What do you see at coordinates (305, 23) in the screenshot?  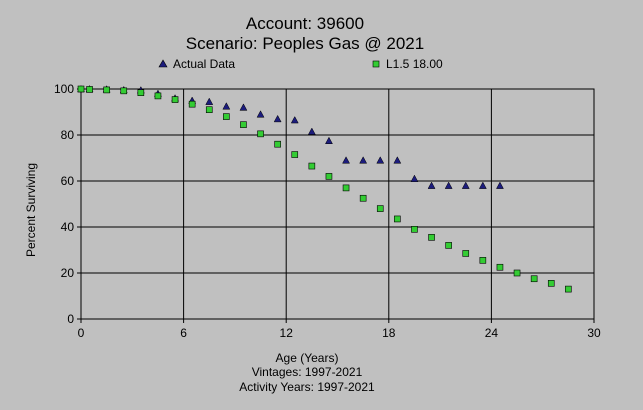 I see `chart-title: Account: 39600` at bounding box center [305, 23].